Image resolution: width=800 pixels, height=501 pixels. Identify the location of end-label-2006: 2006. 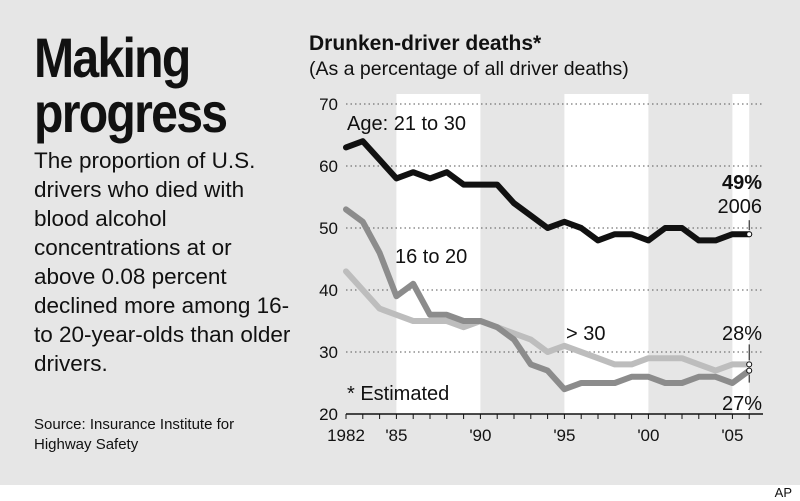
(740, 207).